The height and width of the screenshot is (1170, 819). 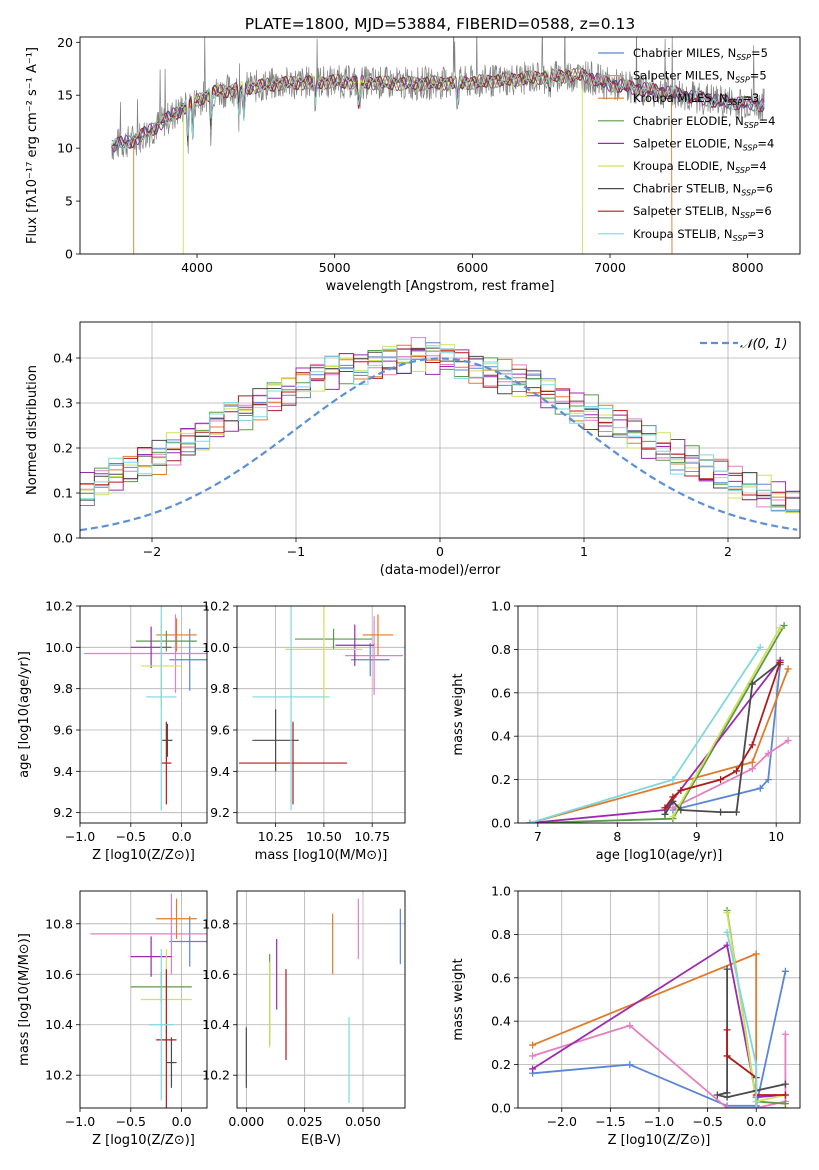 I want to click on legend-label-kroupa-stelib: Kroupa STELIB, NSSP=3, so click(x=698, y=235).